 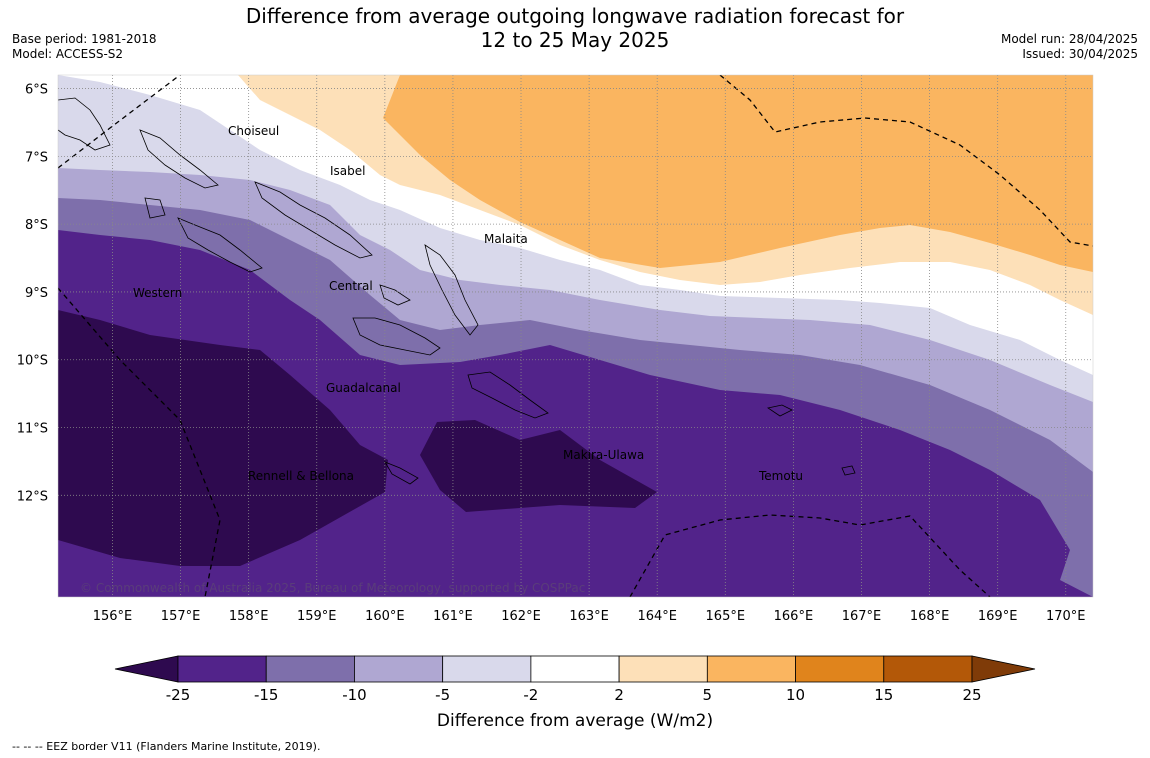 What do you see at coordinates (575, 721) in the screenshot?
I see `colorbar-label: Difference from average (W/m2)` at bounding box center [575, 721].